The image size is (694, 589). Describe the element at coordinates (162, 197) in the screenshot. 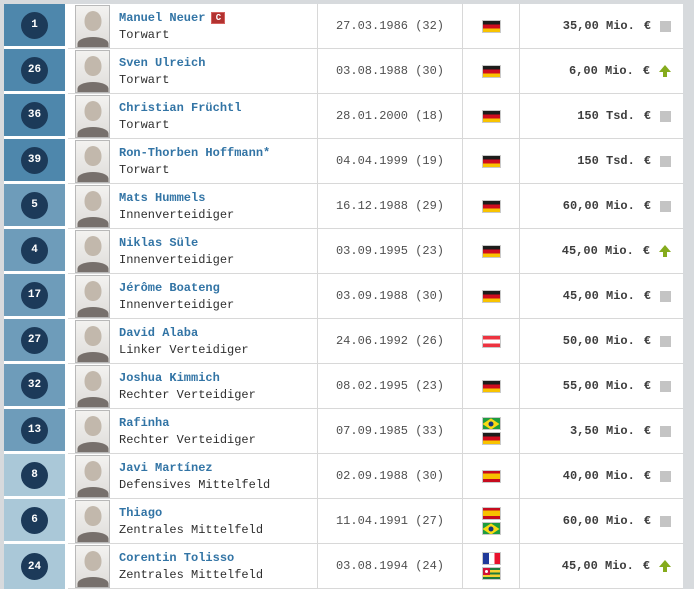

I see `player-name-link: Mats Hummels` at that location.